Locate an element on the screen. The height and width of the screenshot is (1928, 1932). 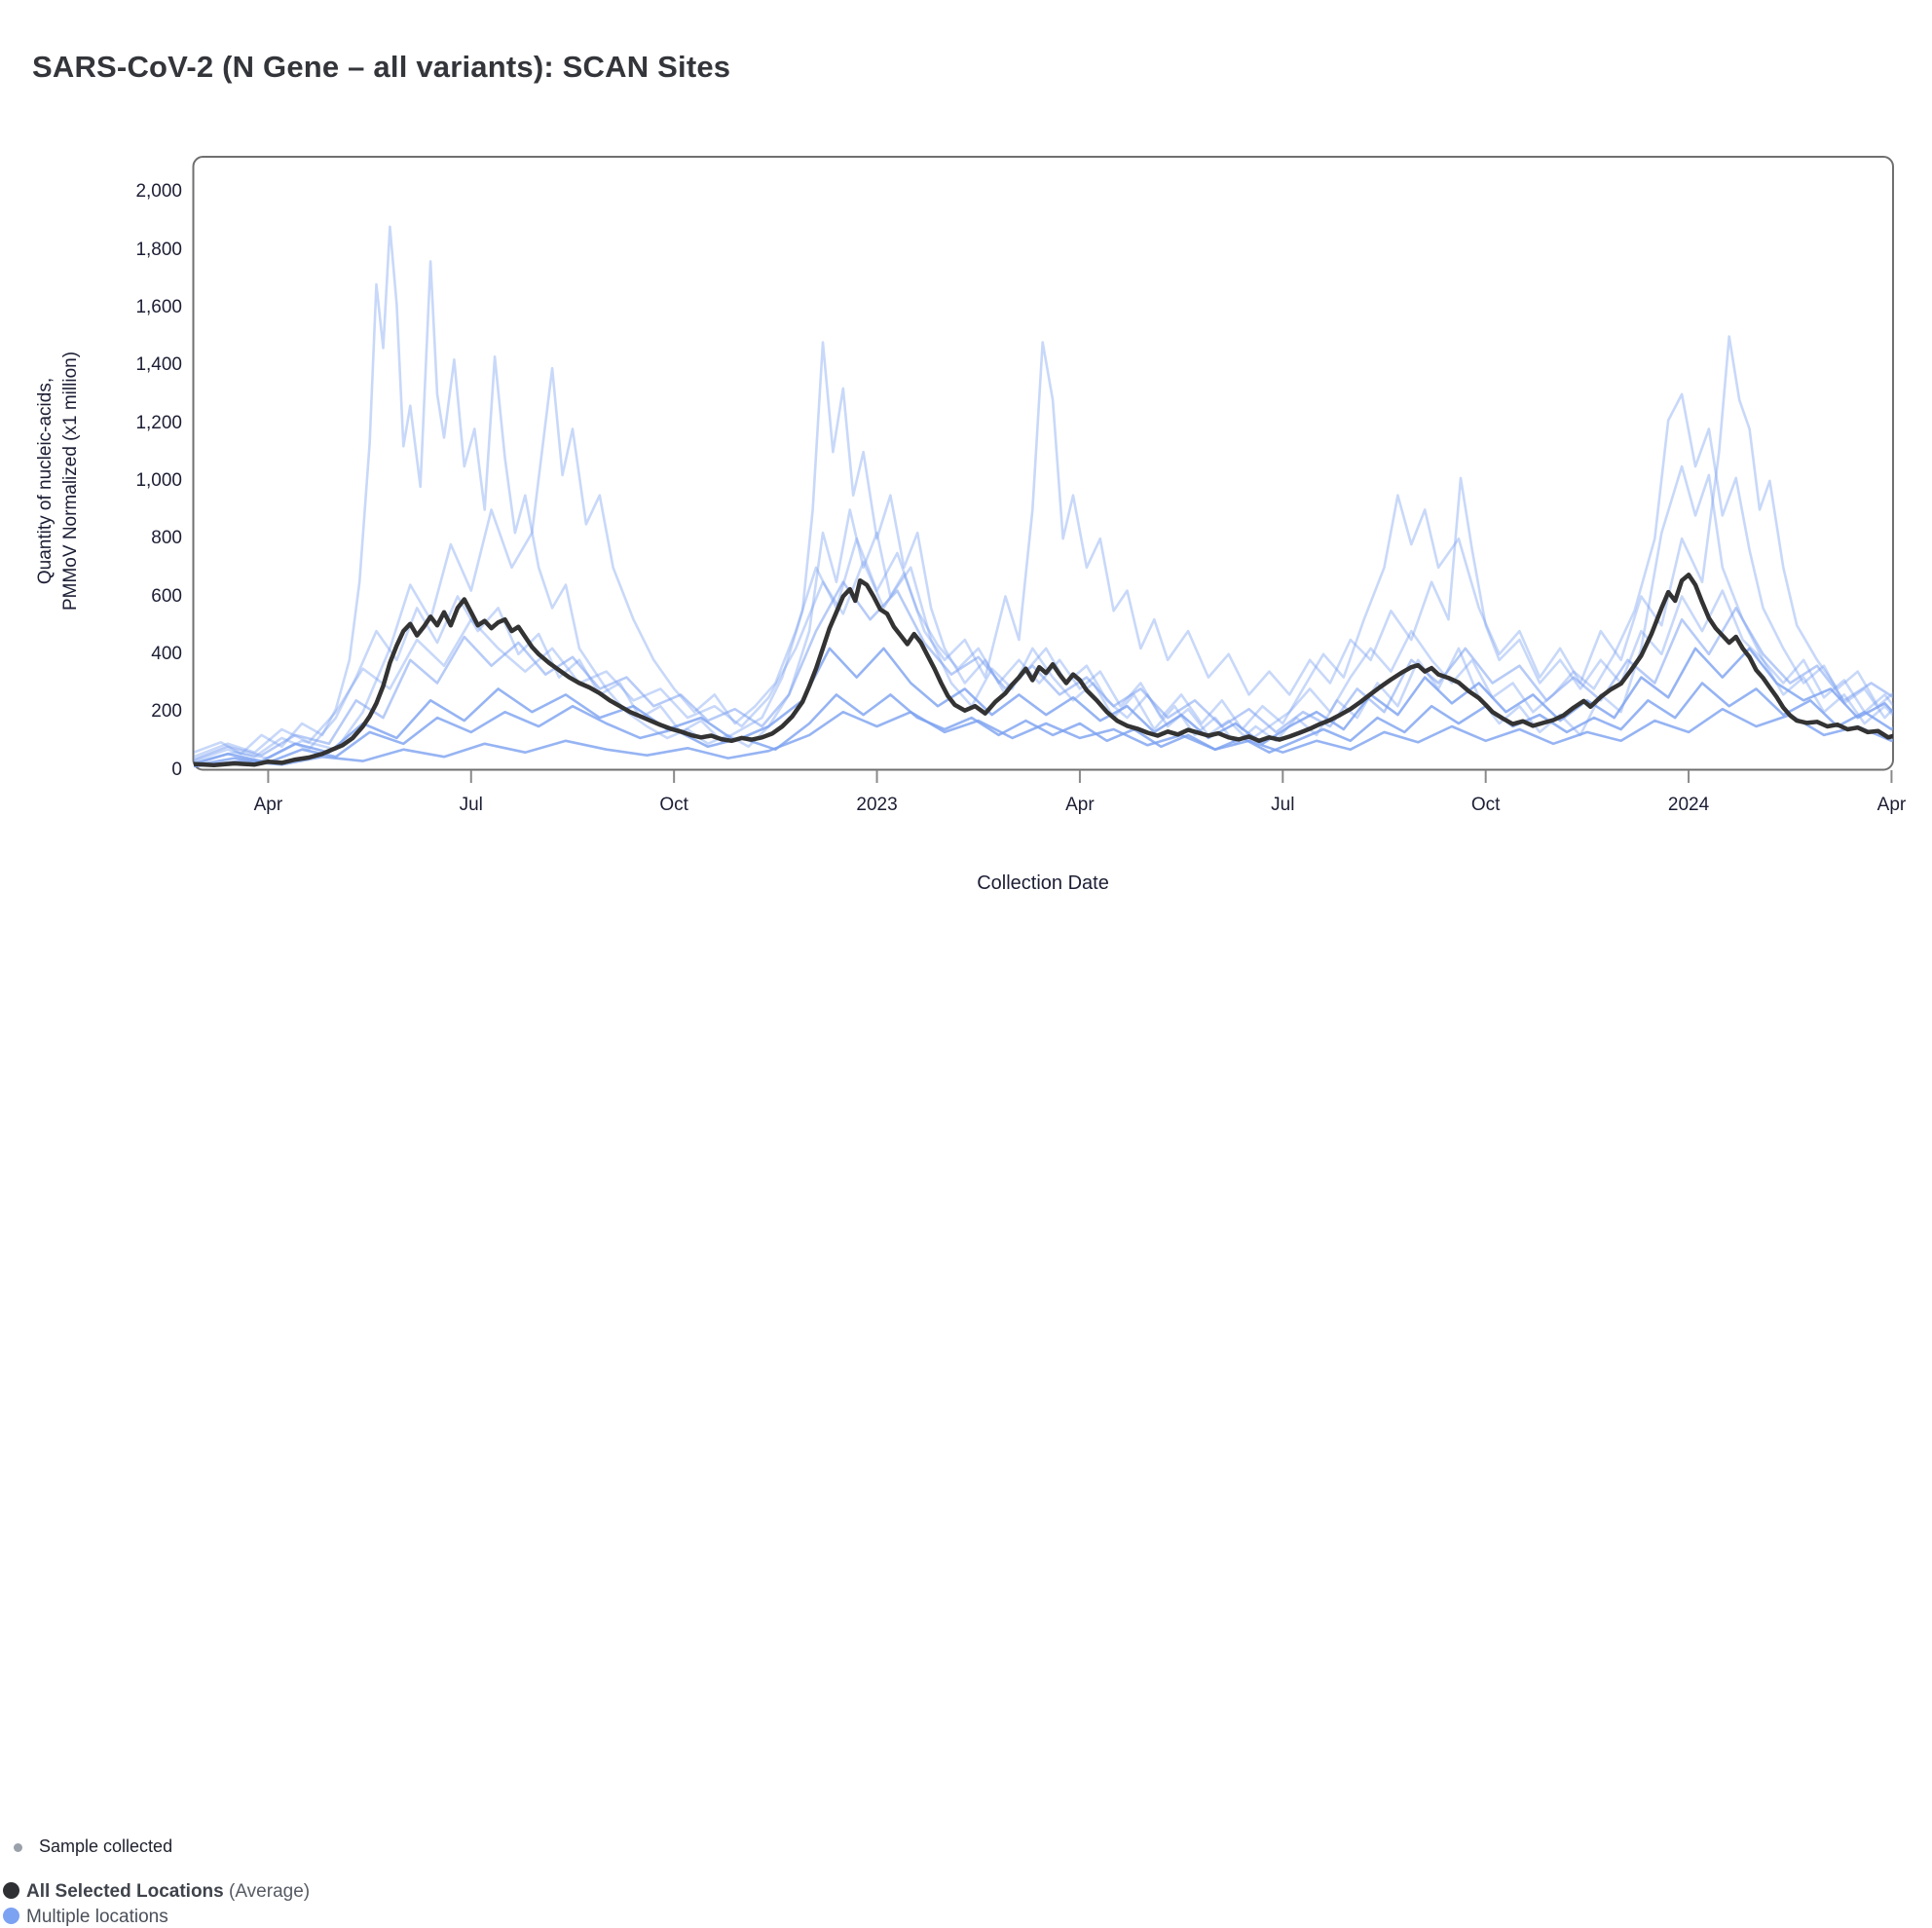
average-series-dot-icon is located at coordinates (11, 1890).